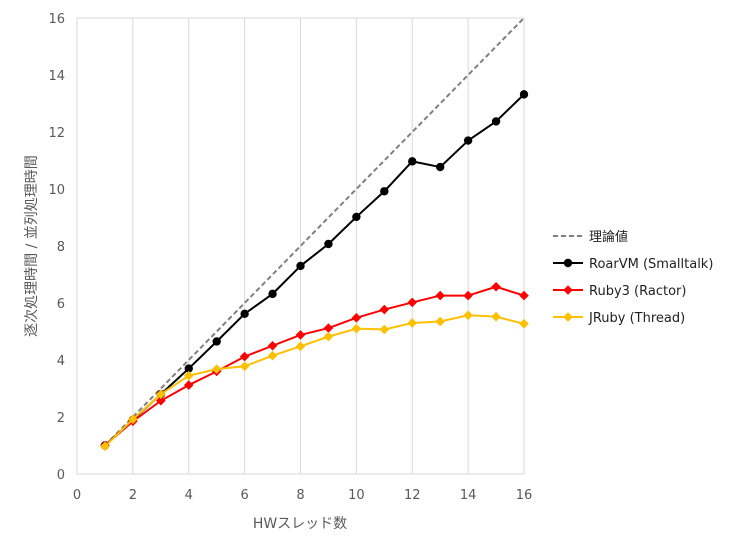  What do you see at coordinates (61, 304) in the screenshot?
I see `y-tick-label: 6` at bounding box center [61, 304].